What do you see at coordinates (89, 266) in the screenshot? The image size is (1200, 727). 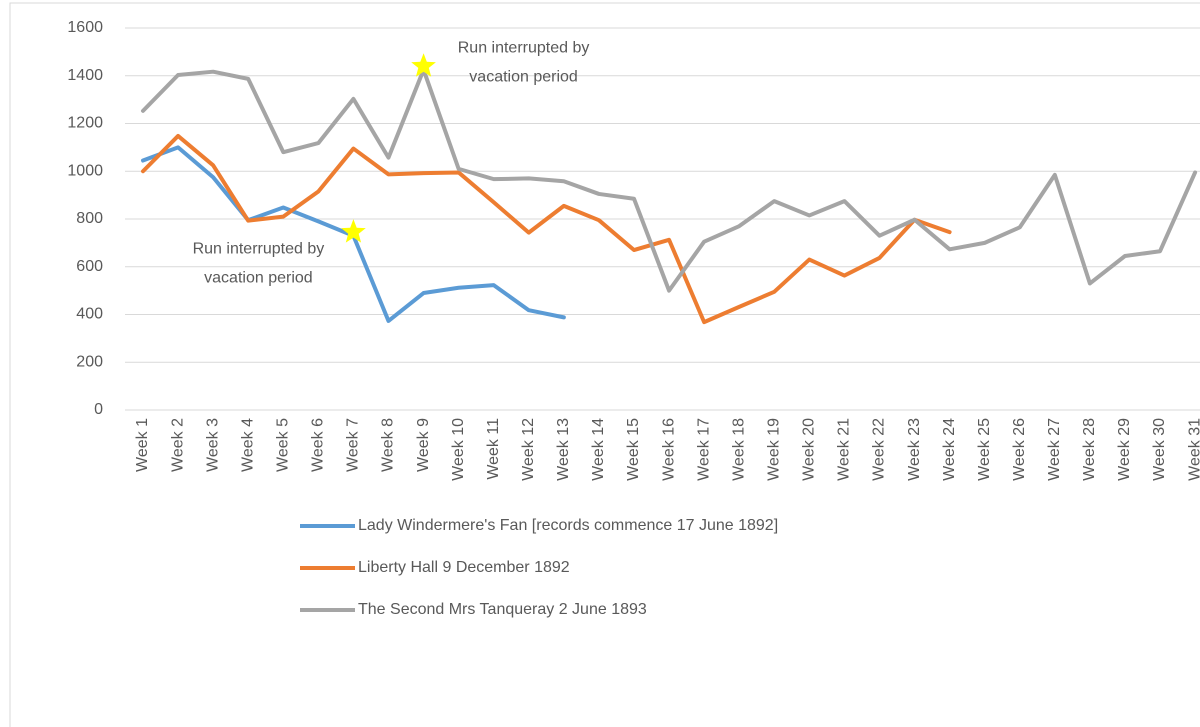 I see `y-tick-label: 600` at bounding box center [89, 266].